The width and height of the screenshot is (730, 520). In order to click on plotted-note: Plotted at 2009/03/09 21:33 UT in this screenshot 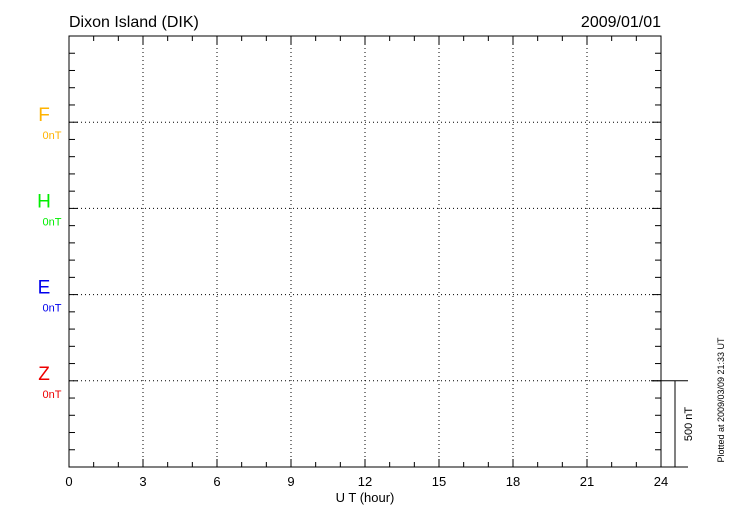, I will do `click(721, 400)`.